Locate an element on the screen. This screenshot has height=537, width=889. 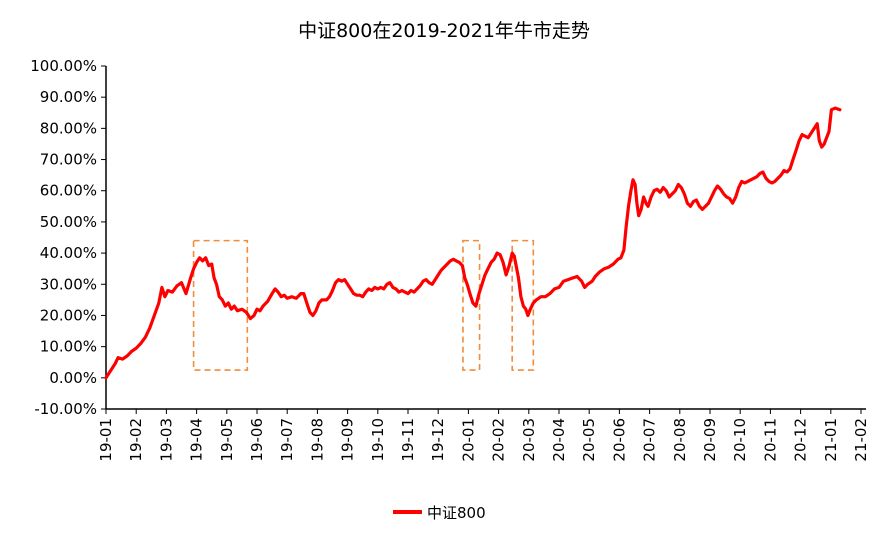
y-tick-label: 10.00% is located at coordinates (68, 347).